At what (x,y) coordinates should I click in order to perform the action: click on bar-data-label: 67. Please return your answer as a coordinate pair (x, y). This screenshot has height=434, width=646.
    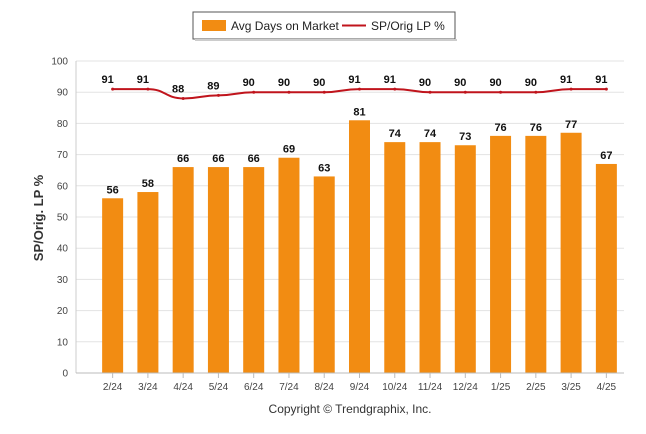
    Looking at the image, I should click on (606, 156).